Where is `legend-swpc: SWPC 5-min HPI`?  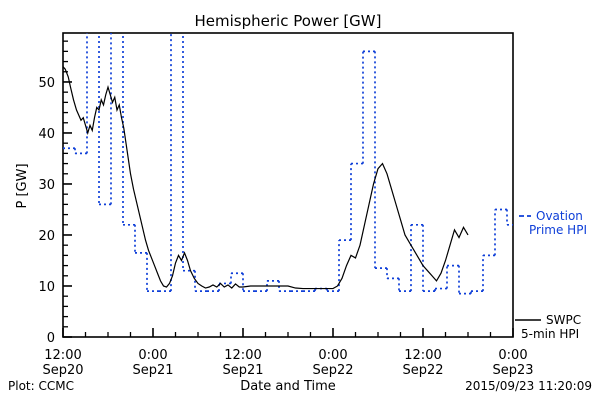 legend-swpc: SWPC 5-min HPI is located at coordinates (548, 327).